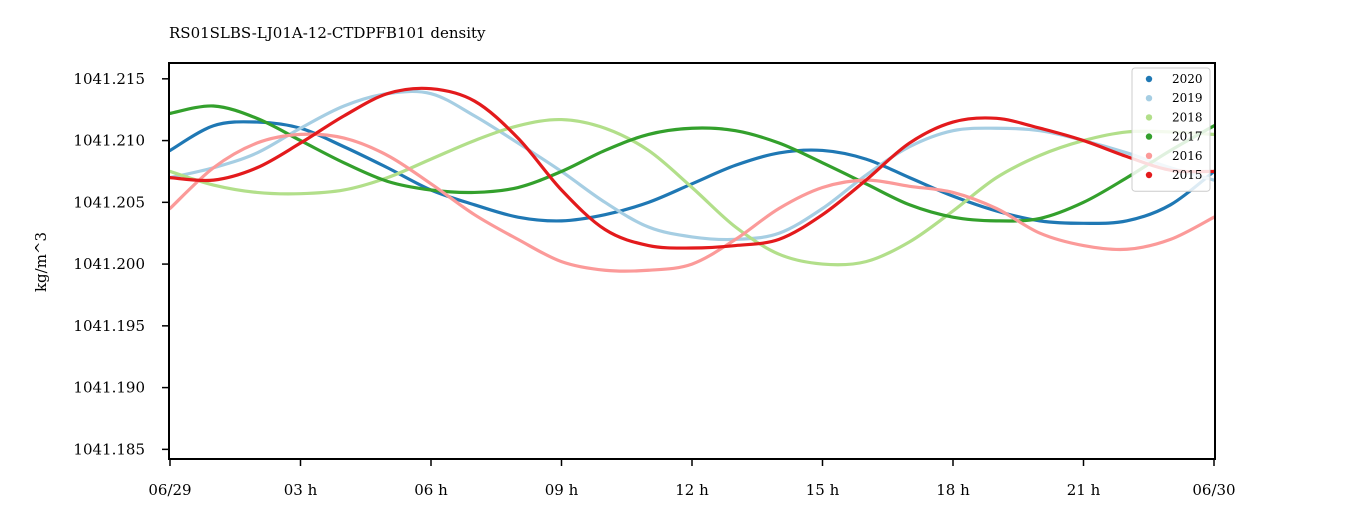 The width and height of the screenshot is (1350, 525). I want to click on x-tick-label: 03 h, so click(301, 490).